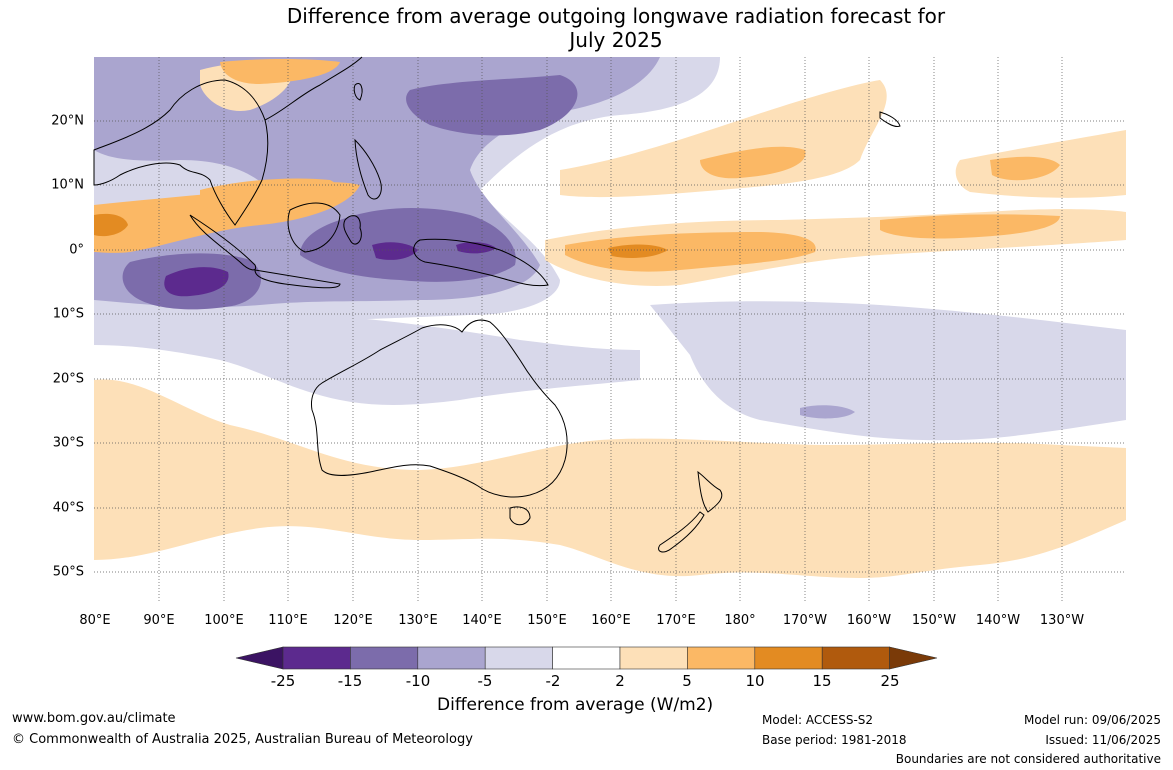 This screenshot has width=1173, height=770. I want to click on lat-label: 40°S, so click(68, 508).